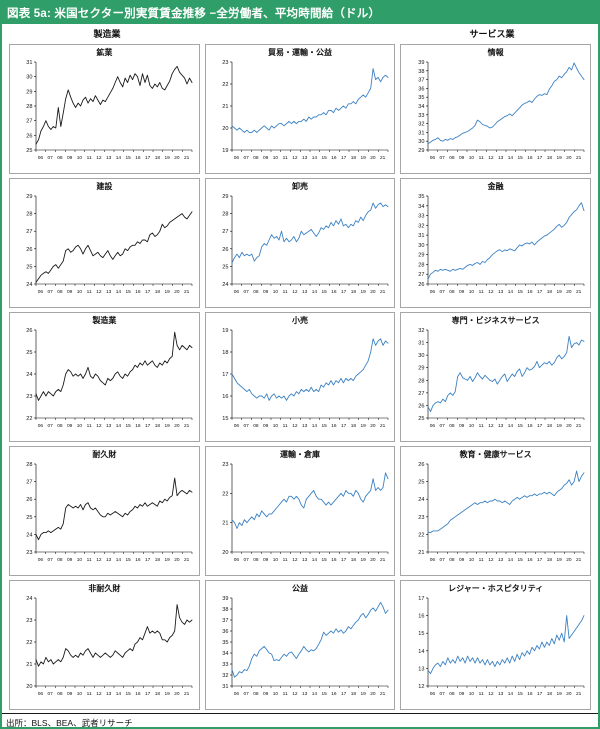  What do you see at coordinates (225, 375) in the screenshot?
I see `y-tick-label: 17` at bounding box center [225, 375].